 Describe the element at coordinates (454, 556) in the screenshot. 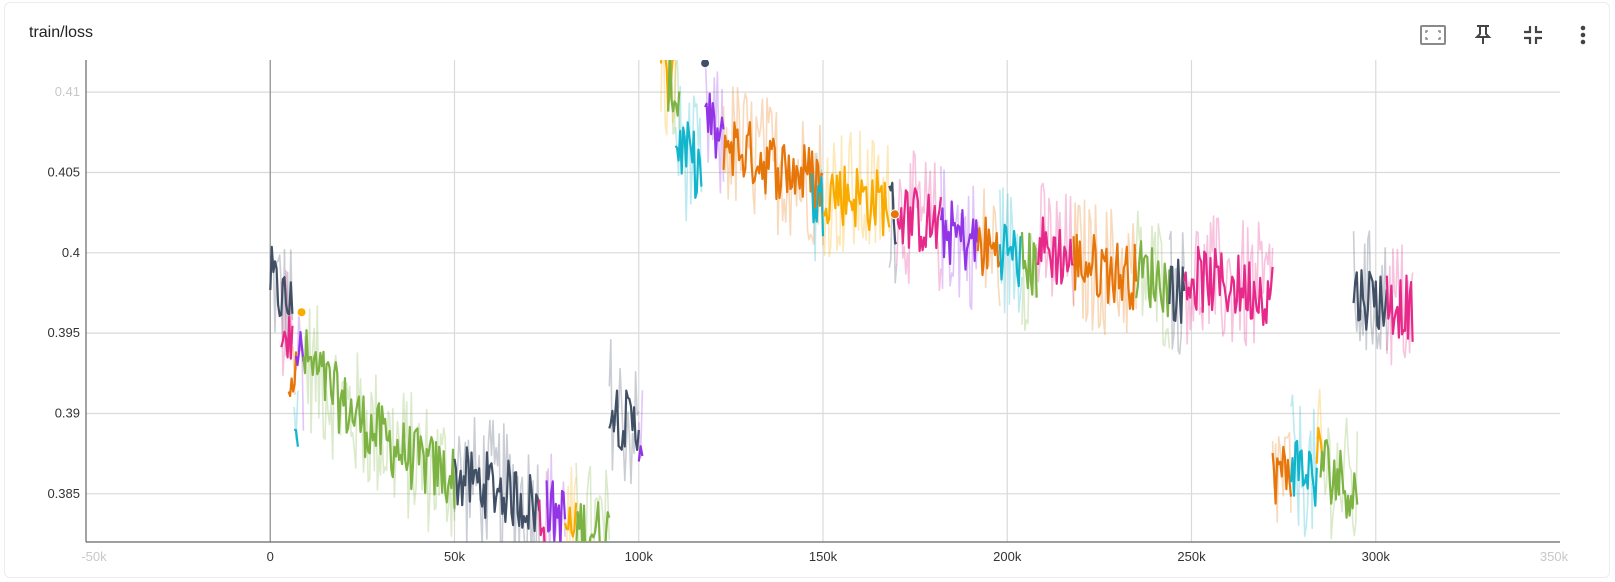

I see `x-tick-label: 50k` at that location.